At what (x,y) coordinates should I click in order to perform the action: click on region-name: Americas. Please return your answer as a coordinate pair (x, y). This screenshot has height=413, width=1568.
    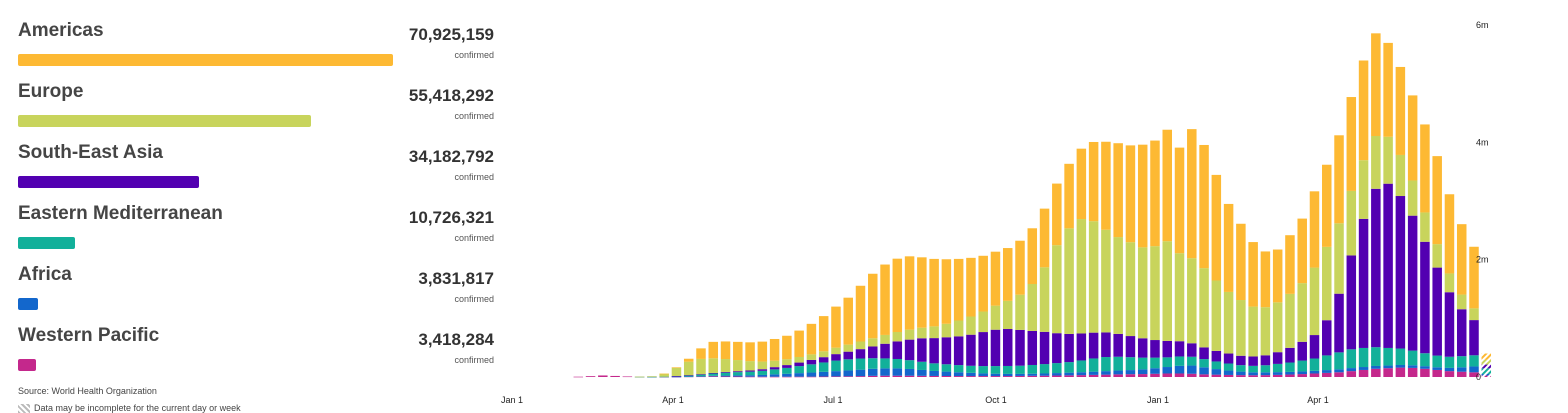
    Looking at the image, I should click on (61, 30).